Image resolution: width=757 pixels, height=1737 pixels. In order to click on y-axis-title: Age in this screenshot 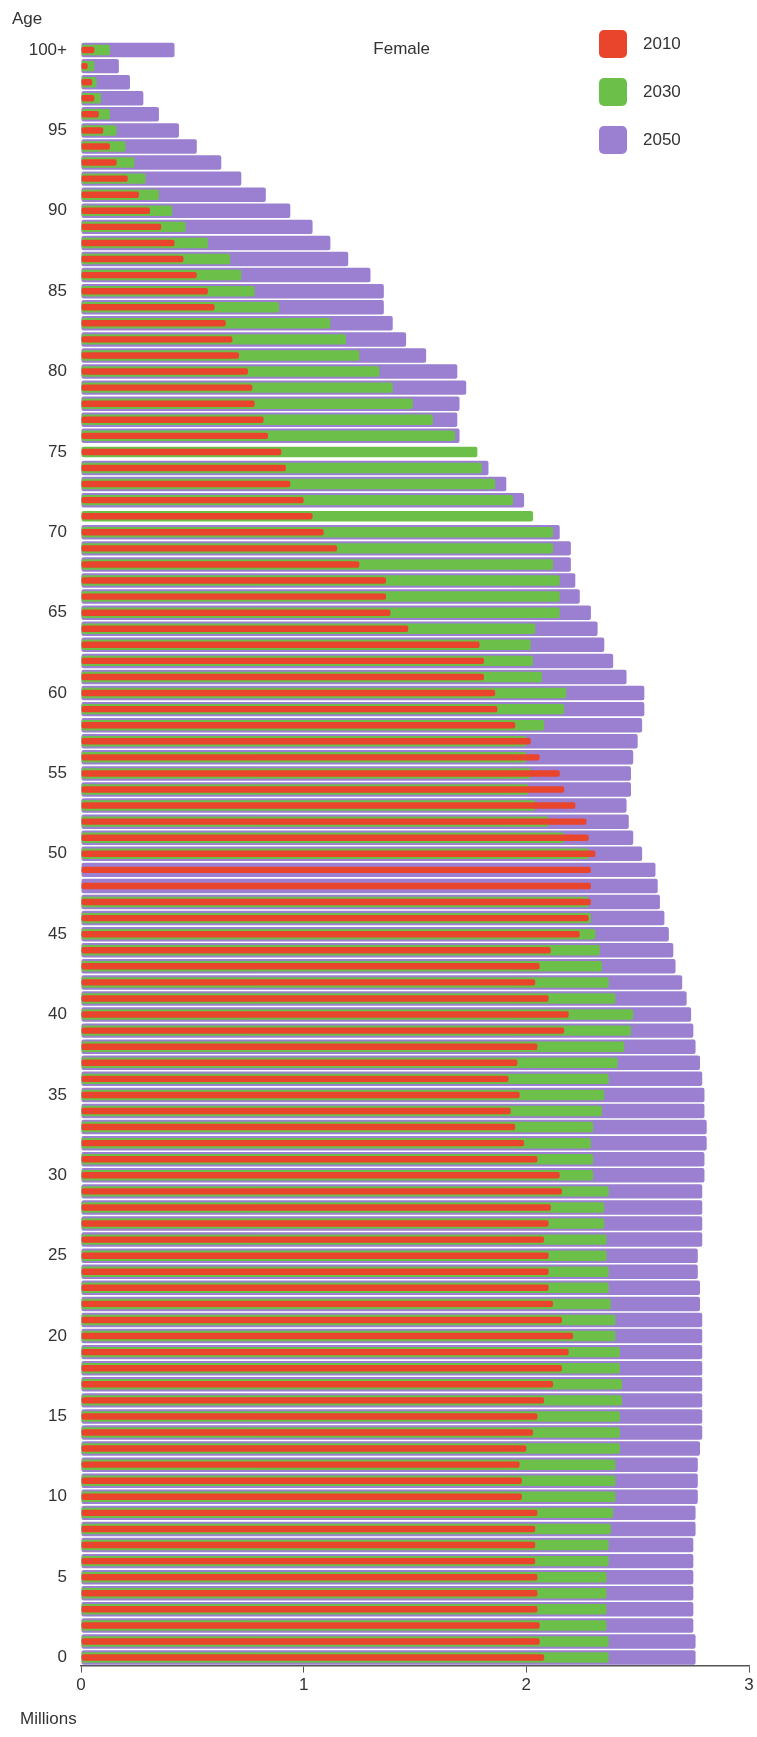, I will do `click(27, 18)`.